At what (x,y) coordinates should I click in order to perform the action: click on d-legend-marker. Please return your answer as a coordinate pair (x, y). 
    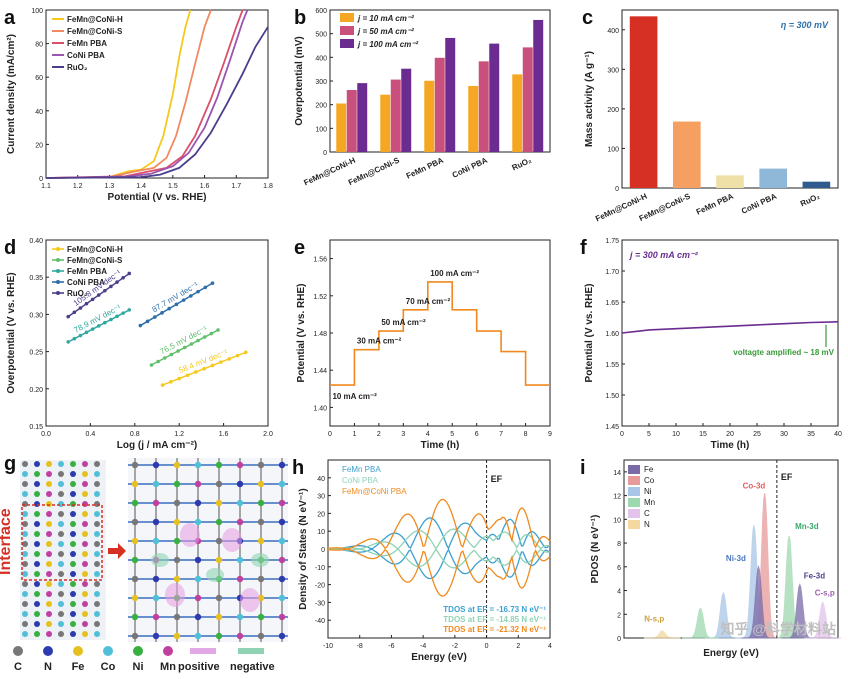
    Looking at the image, I should click on (58, 249).